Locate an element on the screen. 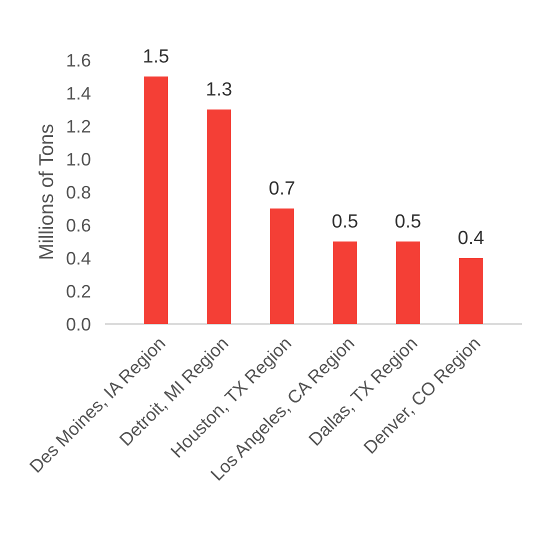 This screenshot has width=542, height=554. y-tick-label: 1.2 is located at coordinates (78, 126).